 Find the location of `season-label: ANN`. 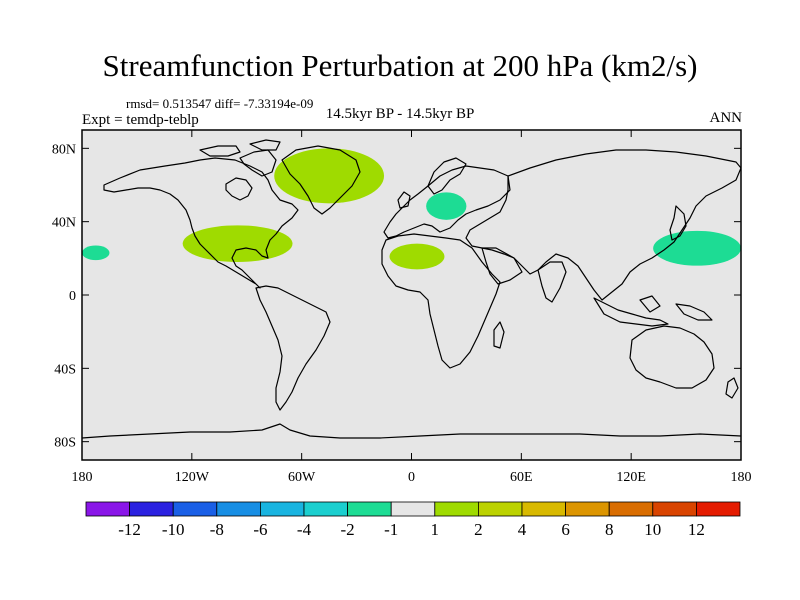

season-label: ANN is located at coordinates (726, 118).